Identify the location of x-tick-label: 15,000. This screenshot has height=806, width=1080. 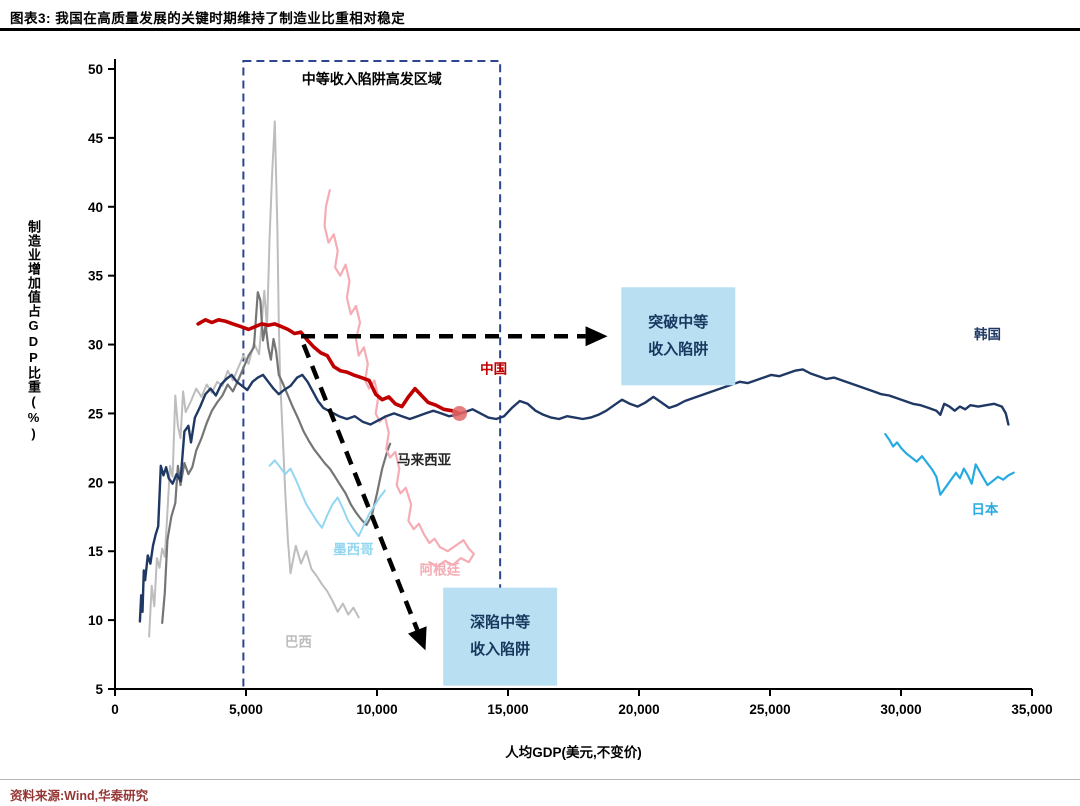
(507, 709).